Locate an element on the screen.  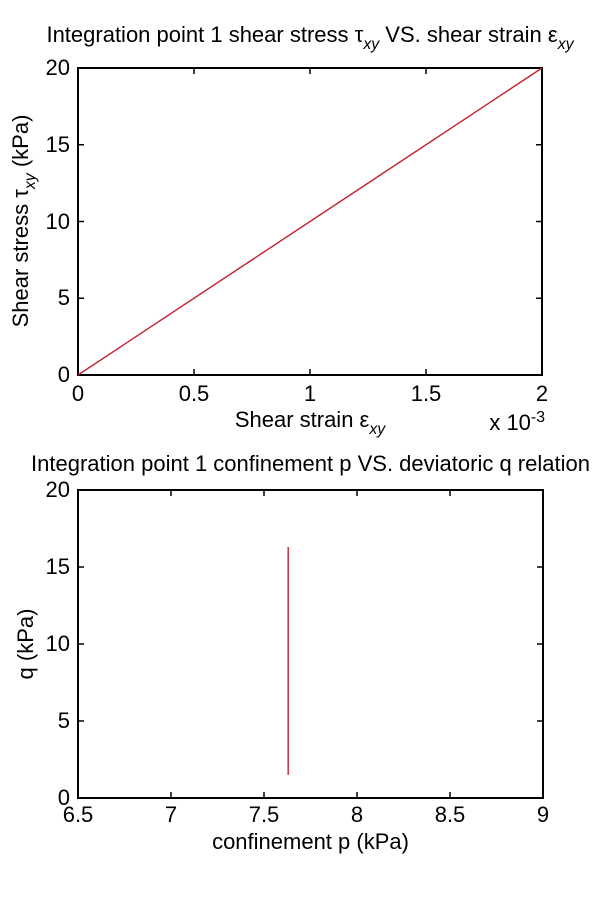
text-segment: -3 is located at coordinates (537, 417).